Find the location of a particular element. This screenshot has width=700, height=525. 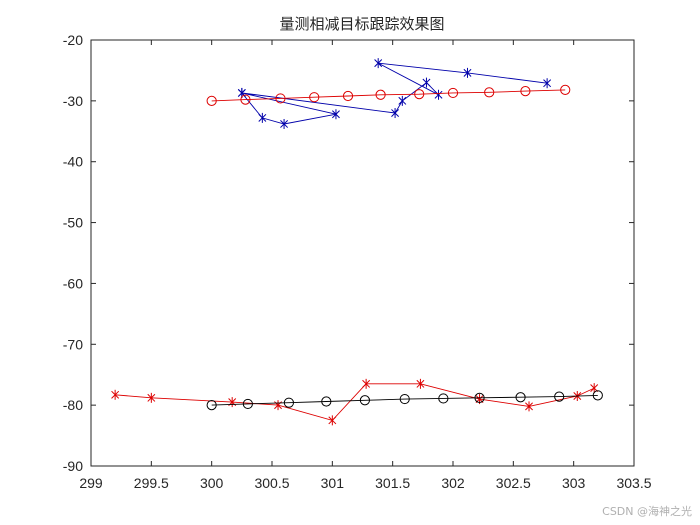

y-tick-label: -70 is located at coordinates (73, 344).